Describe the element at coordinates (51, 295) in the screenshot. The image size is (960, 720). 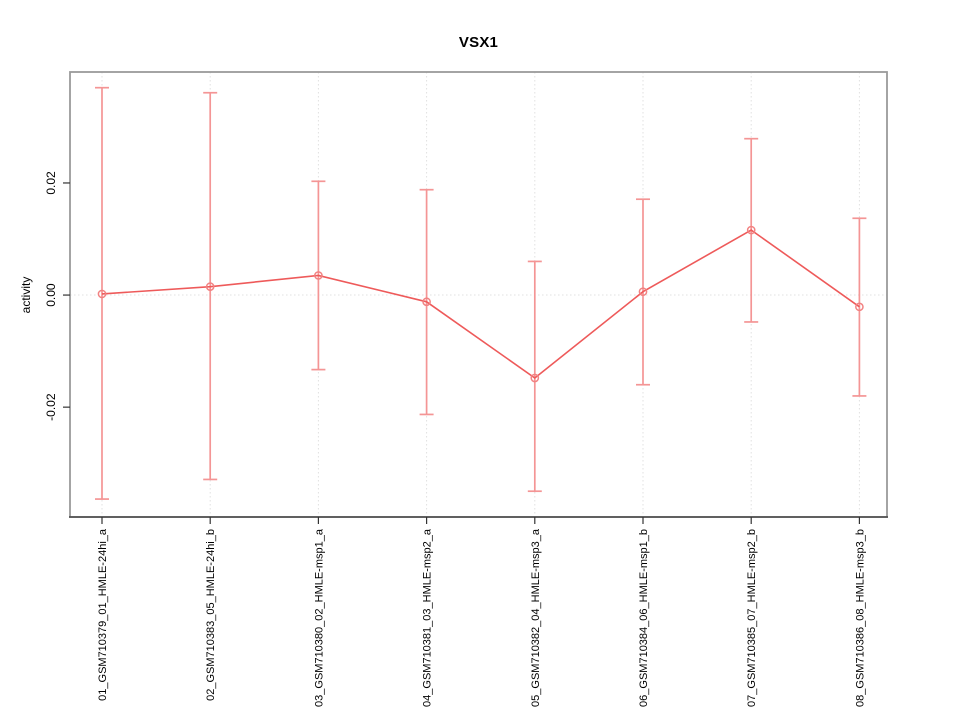
I see `y-tick-label: 0.00` at that location.